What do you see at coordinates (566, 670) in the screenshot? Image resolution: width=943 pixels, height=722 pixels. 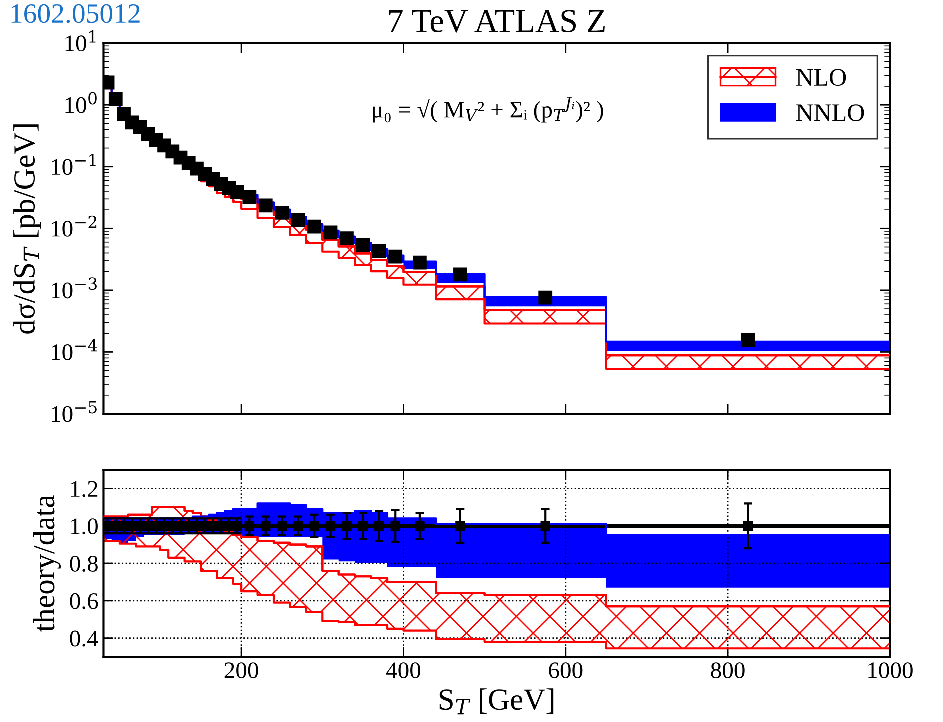 I see `x-tick-label: 600` at bounding box center [566, 670].